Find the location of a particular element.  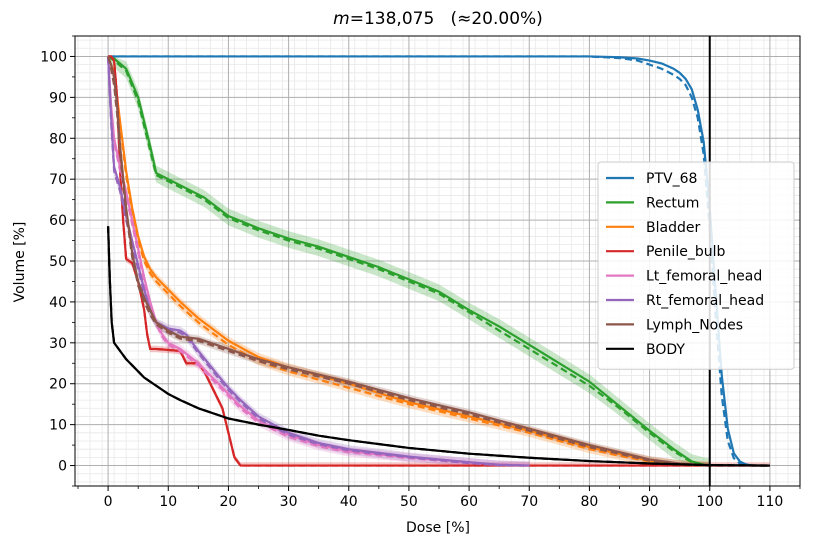

legend-label-lymph-nodes: Lymph_Nodes is located at coordinates (694, 325).